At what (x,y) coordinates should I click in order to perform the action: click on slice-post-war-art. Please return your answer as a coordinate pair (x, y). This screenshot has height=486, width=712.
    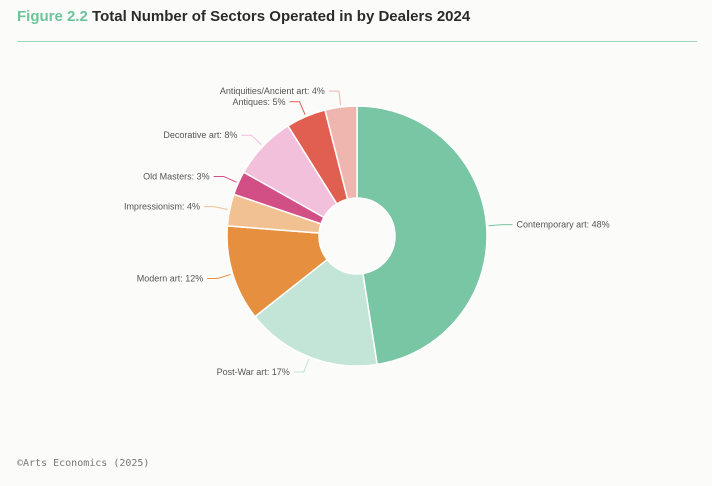
    Looking at the image, I should click on (315, 312).